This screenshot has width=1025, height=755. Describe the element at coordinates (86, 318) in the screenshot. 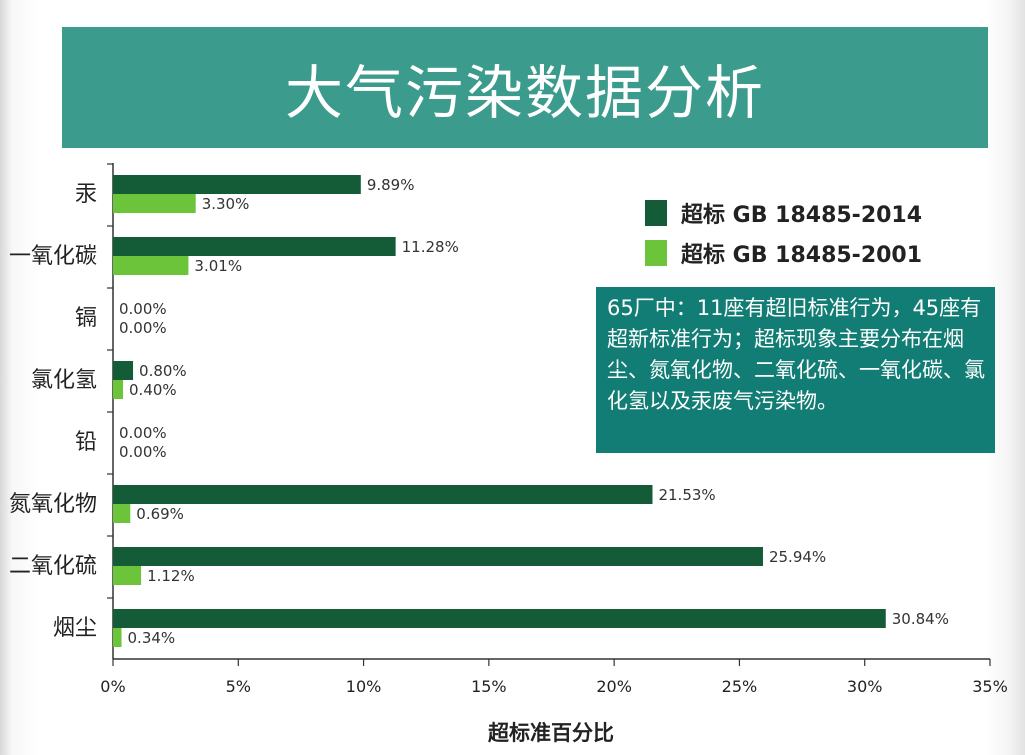

I see `category-label: 镉` at that location.